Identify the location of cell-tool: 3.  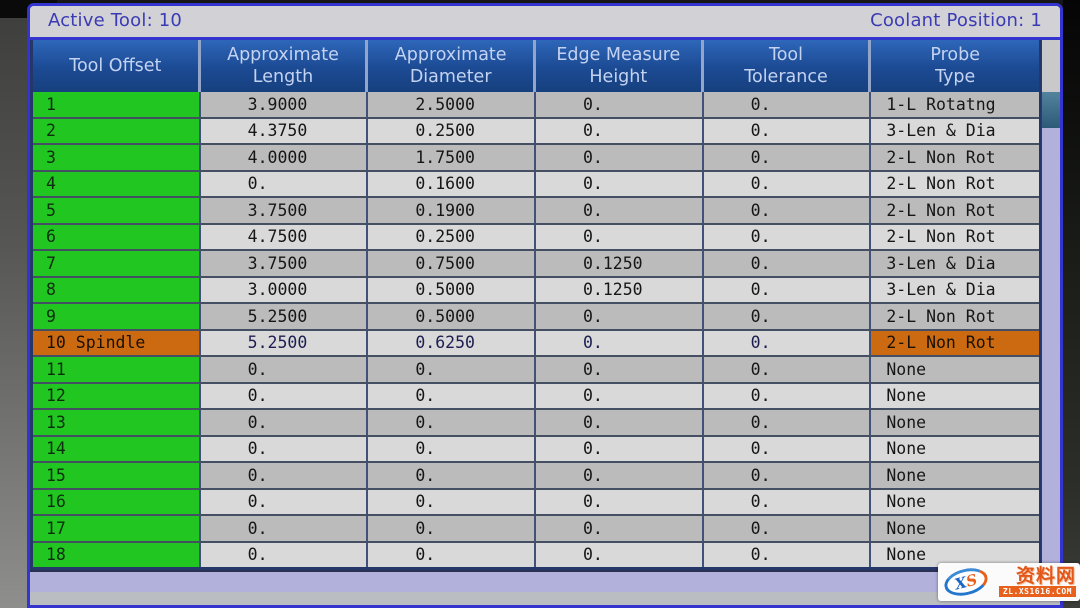
(117, 157).